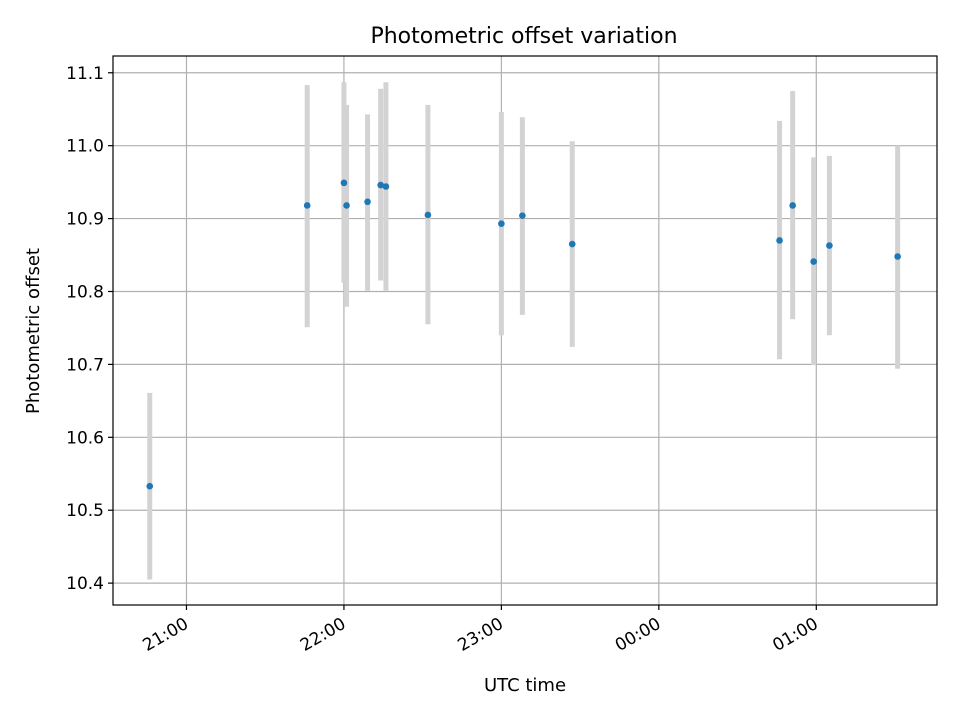  I want to click on y-tick-label: 10.7, so click(85, 365).